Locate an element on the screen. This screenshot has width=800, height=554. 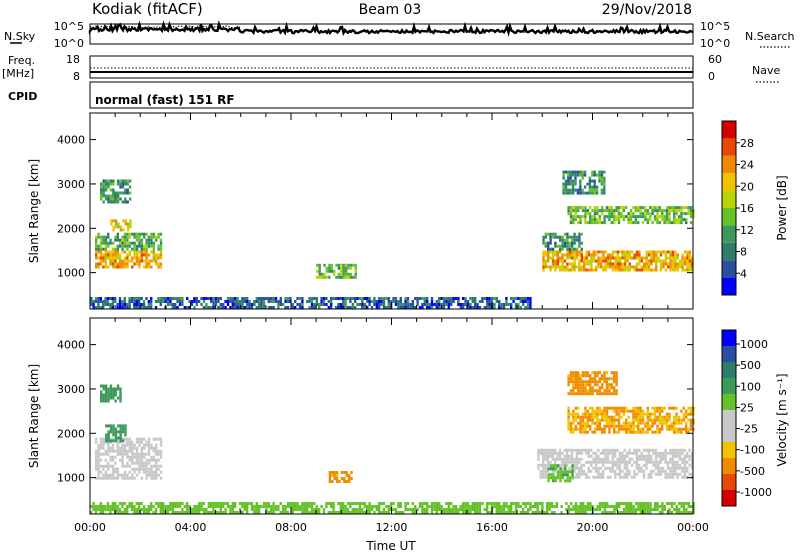
x-tick-label: 04:00 is located at coordinates (191, 527).